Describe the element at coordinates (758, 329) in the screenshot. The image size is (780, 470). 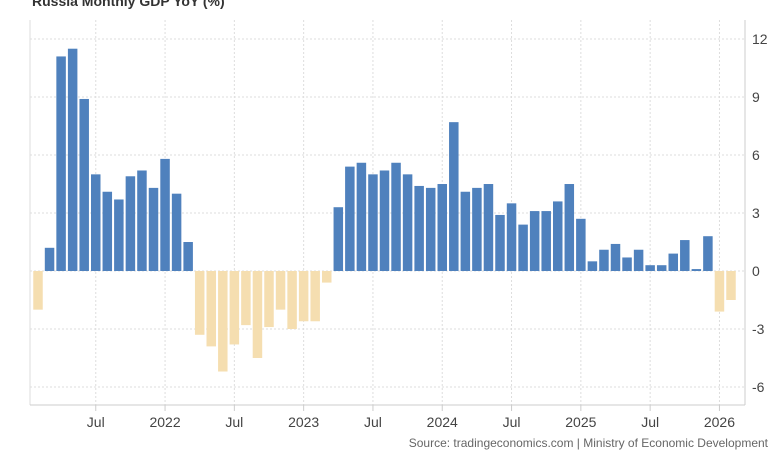
I see `y-tick-label: -3` at that location.